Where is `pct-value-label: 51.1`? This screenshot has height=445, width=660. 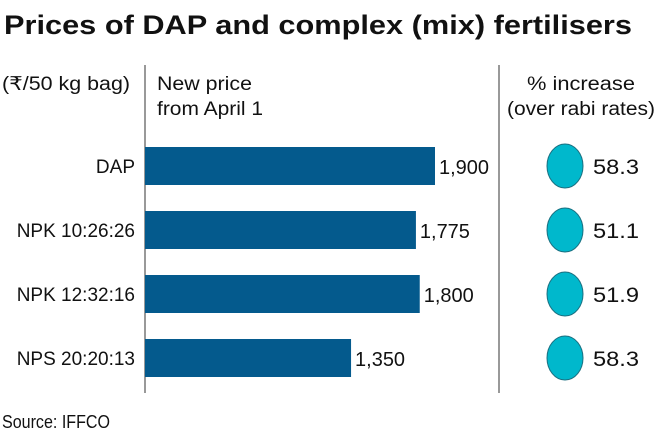
pct-value-label: 51.1 is located at coordinates (616, 231).